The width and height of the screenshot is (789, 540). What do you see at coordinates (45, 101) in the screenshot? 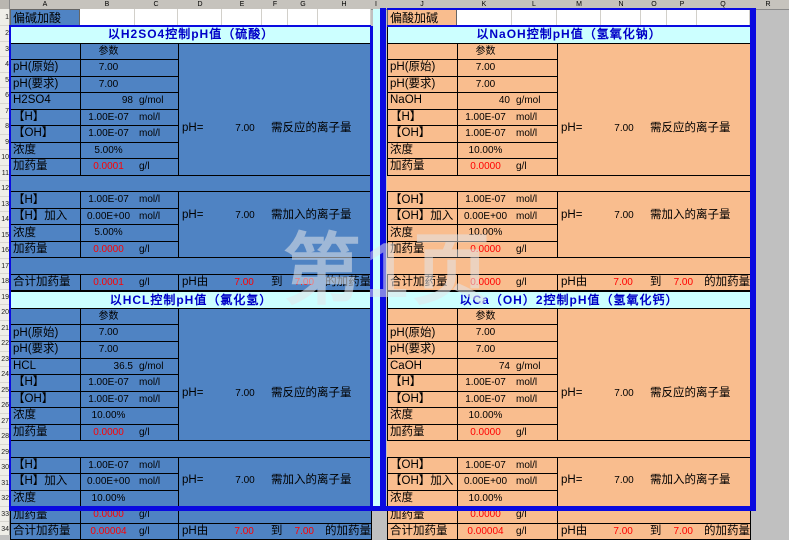
I see `cell-chem-label: H2SO4` at bounding box center [45, 101].